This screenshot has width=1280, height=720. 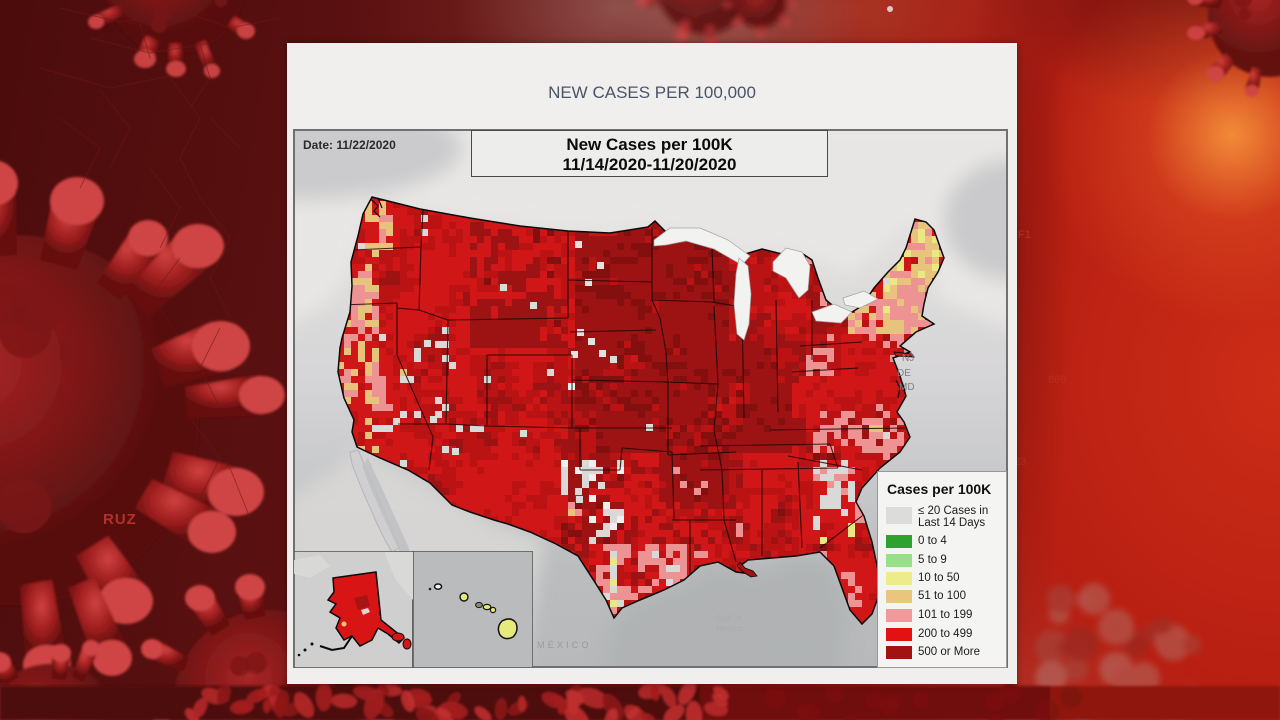 I want to click on svg-text: F1, so click(x=1024, y=235).